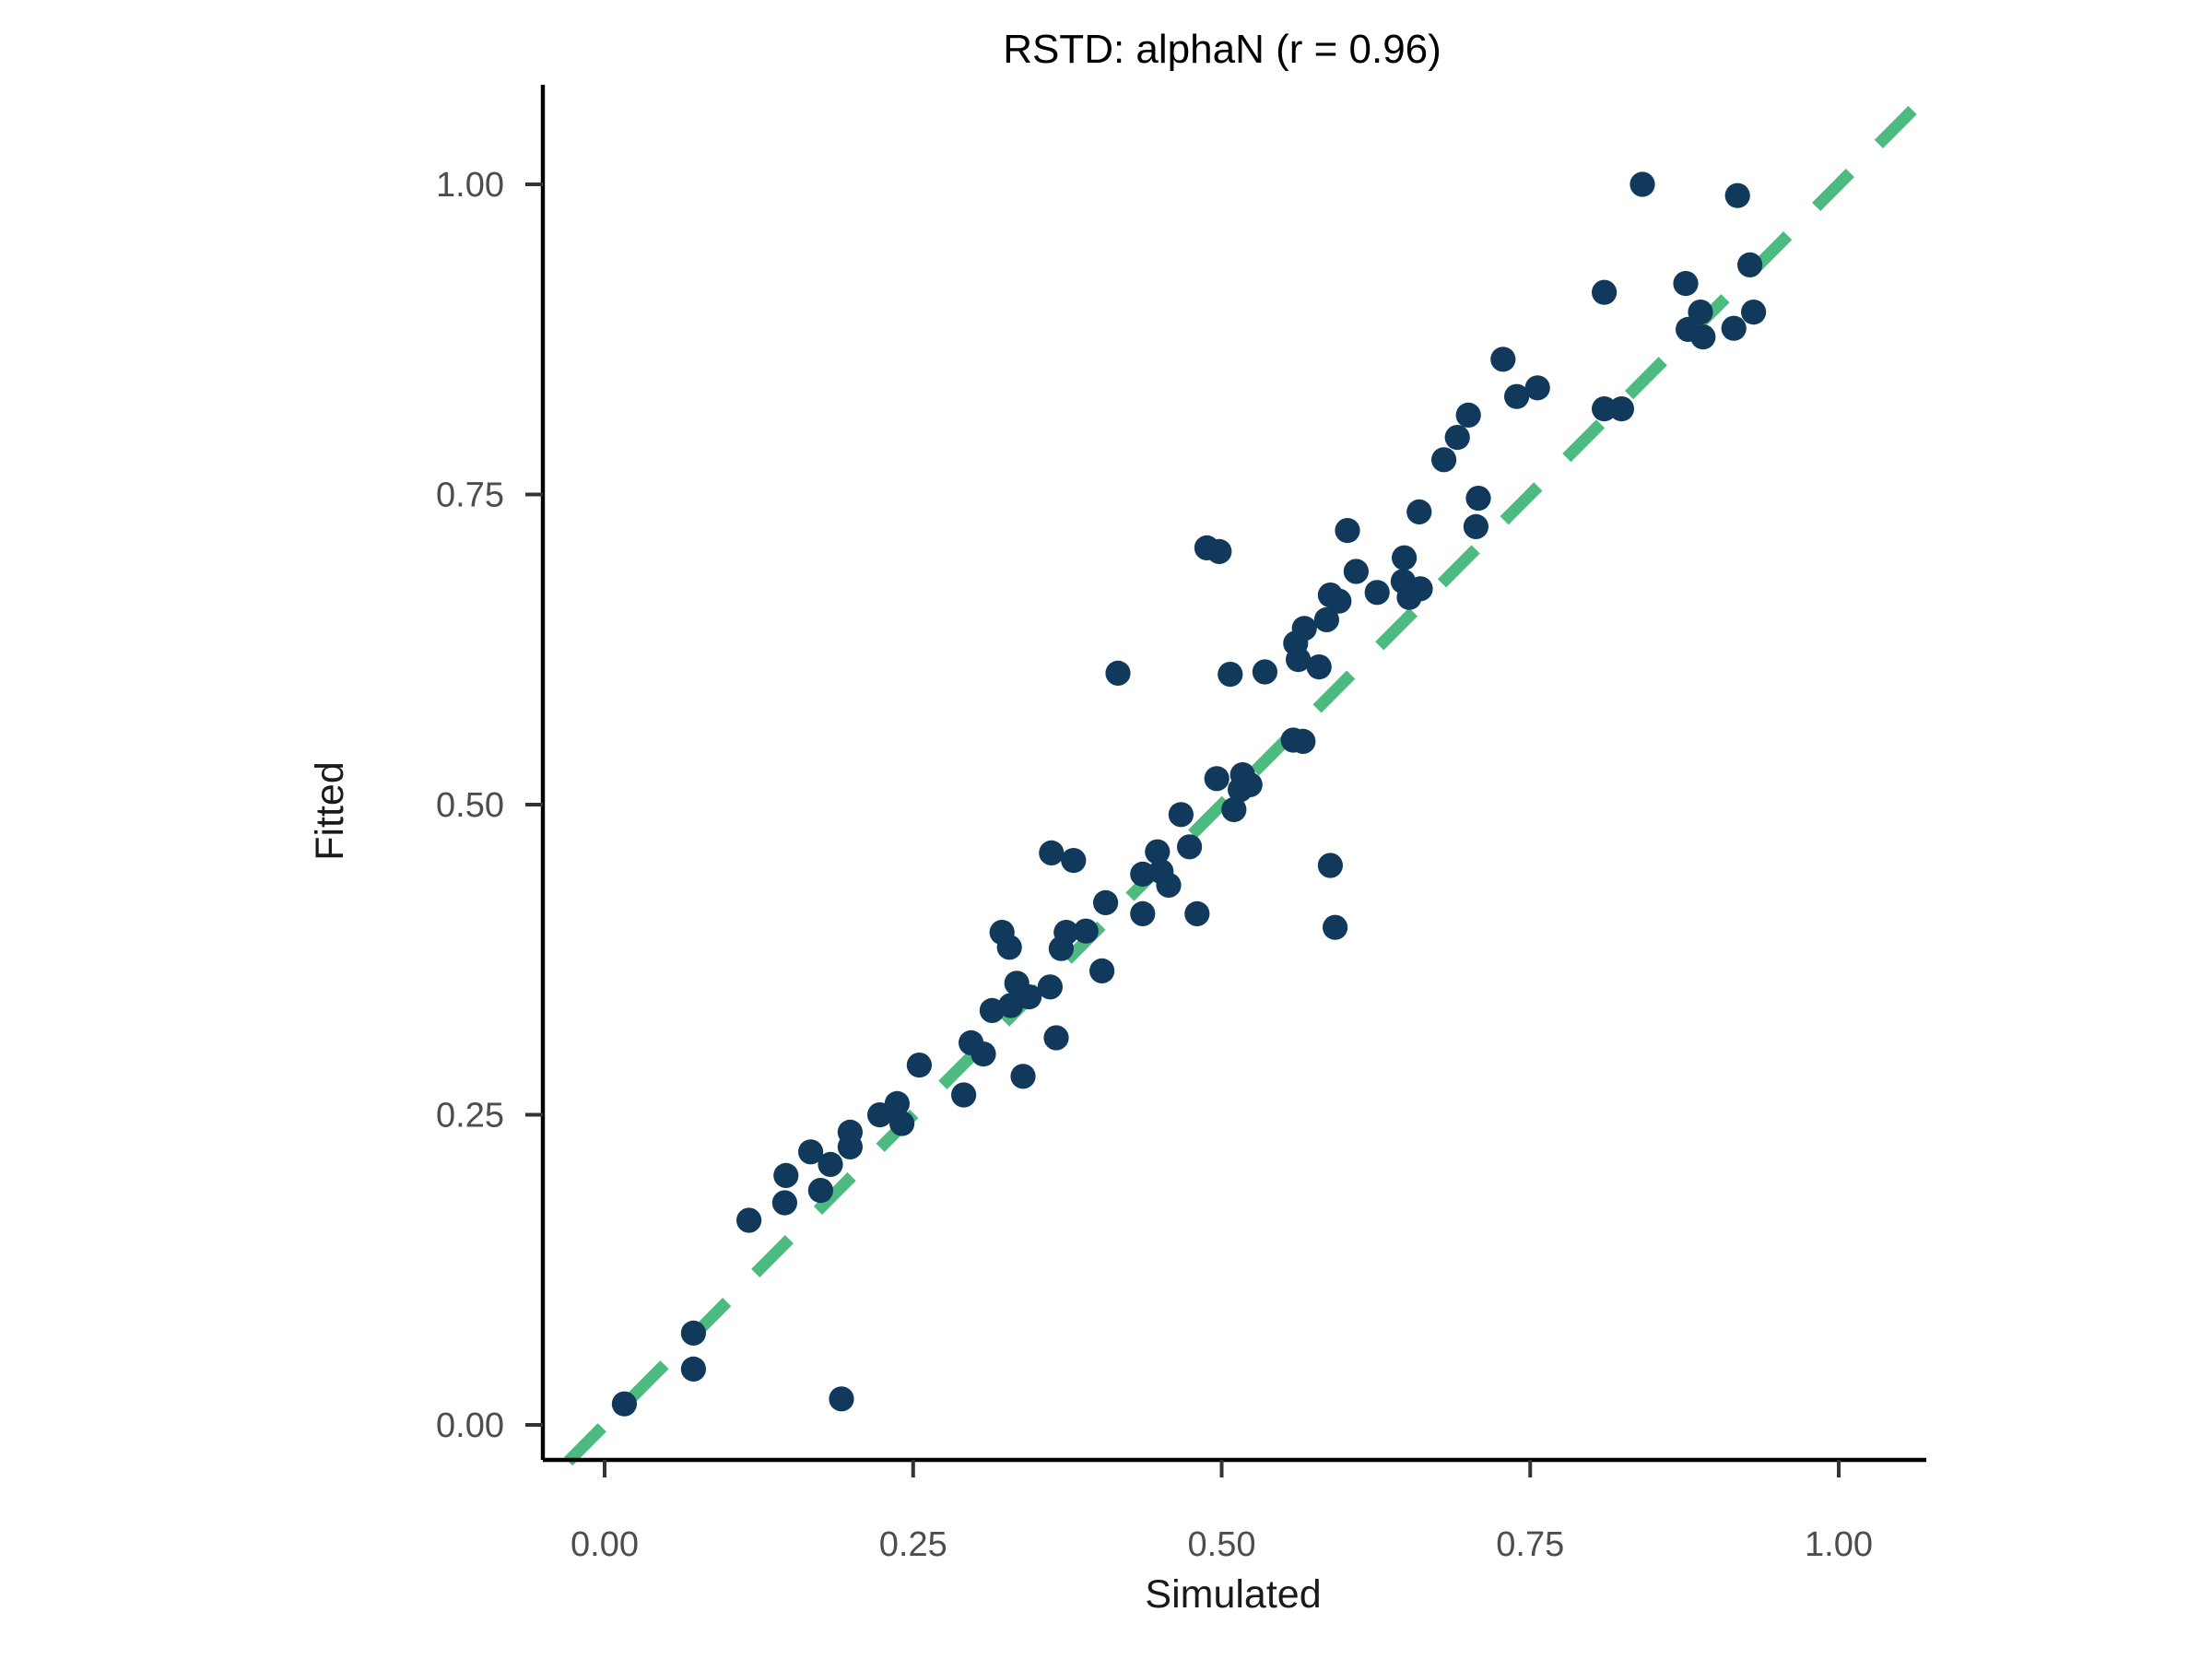  What do you see at coordinates (1839, 1544) in the screenshot?
I see `x-tick-label: 1.00` at bounding box center [1839, 1544].